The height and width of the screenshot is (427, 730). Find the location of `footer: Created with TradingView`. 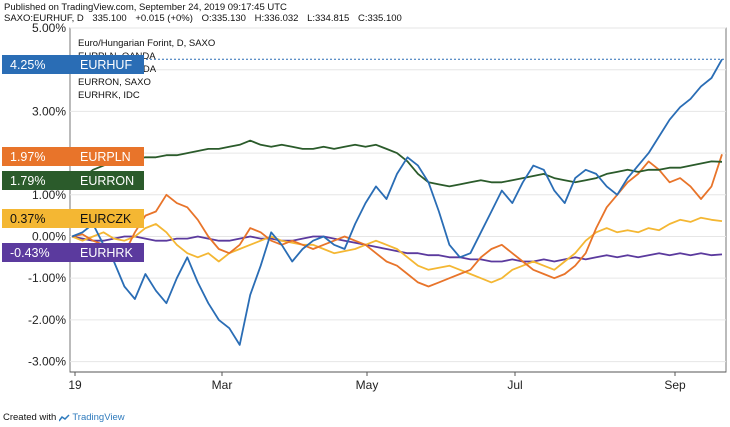

footer: Created with TradingView is located at coordinates (64, 417).